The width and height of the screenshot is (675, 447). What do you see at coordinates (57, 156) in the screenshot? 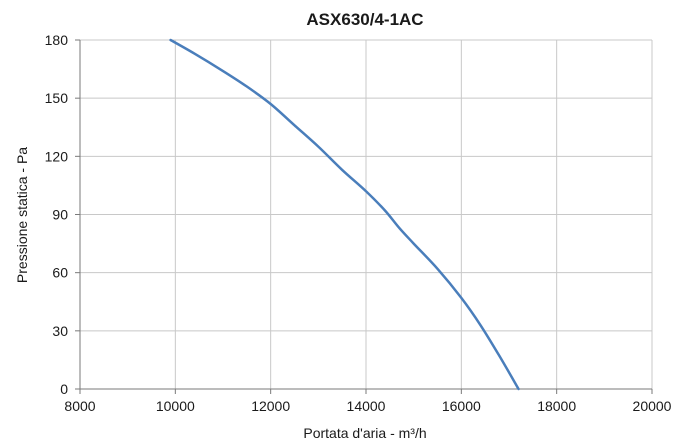
I see `y-tick-label: 120` at bounding box center [57, 156].